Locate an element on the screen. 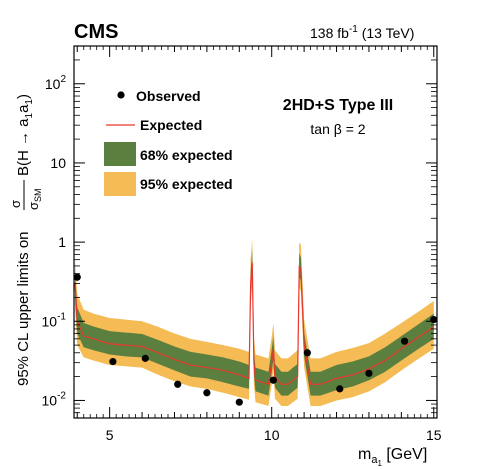 Image resolution: width=488 pixels, height=469 pixels. legend-observed-marker is located at coordinates (121, 95).